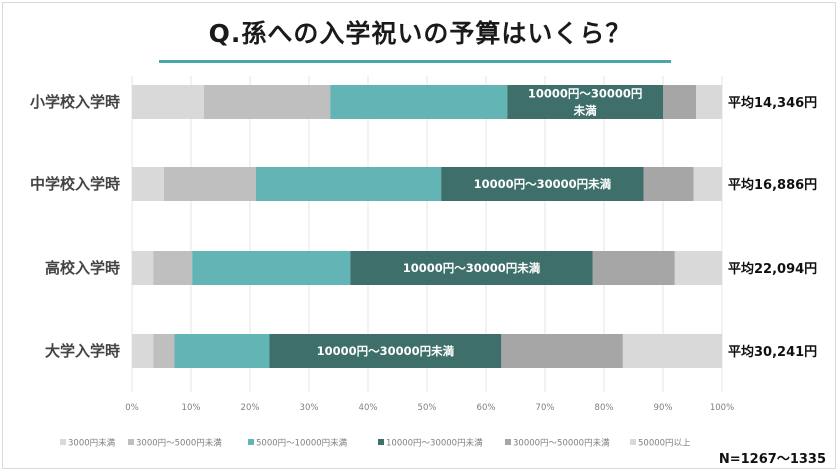  I want to click on x-tick-label: 90%, so click(663, 408).